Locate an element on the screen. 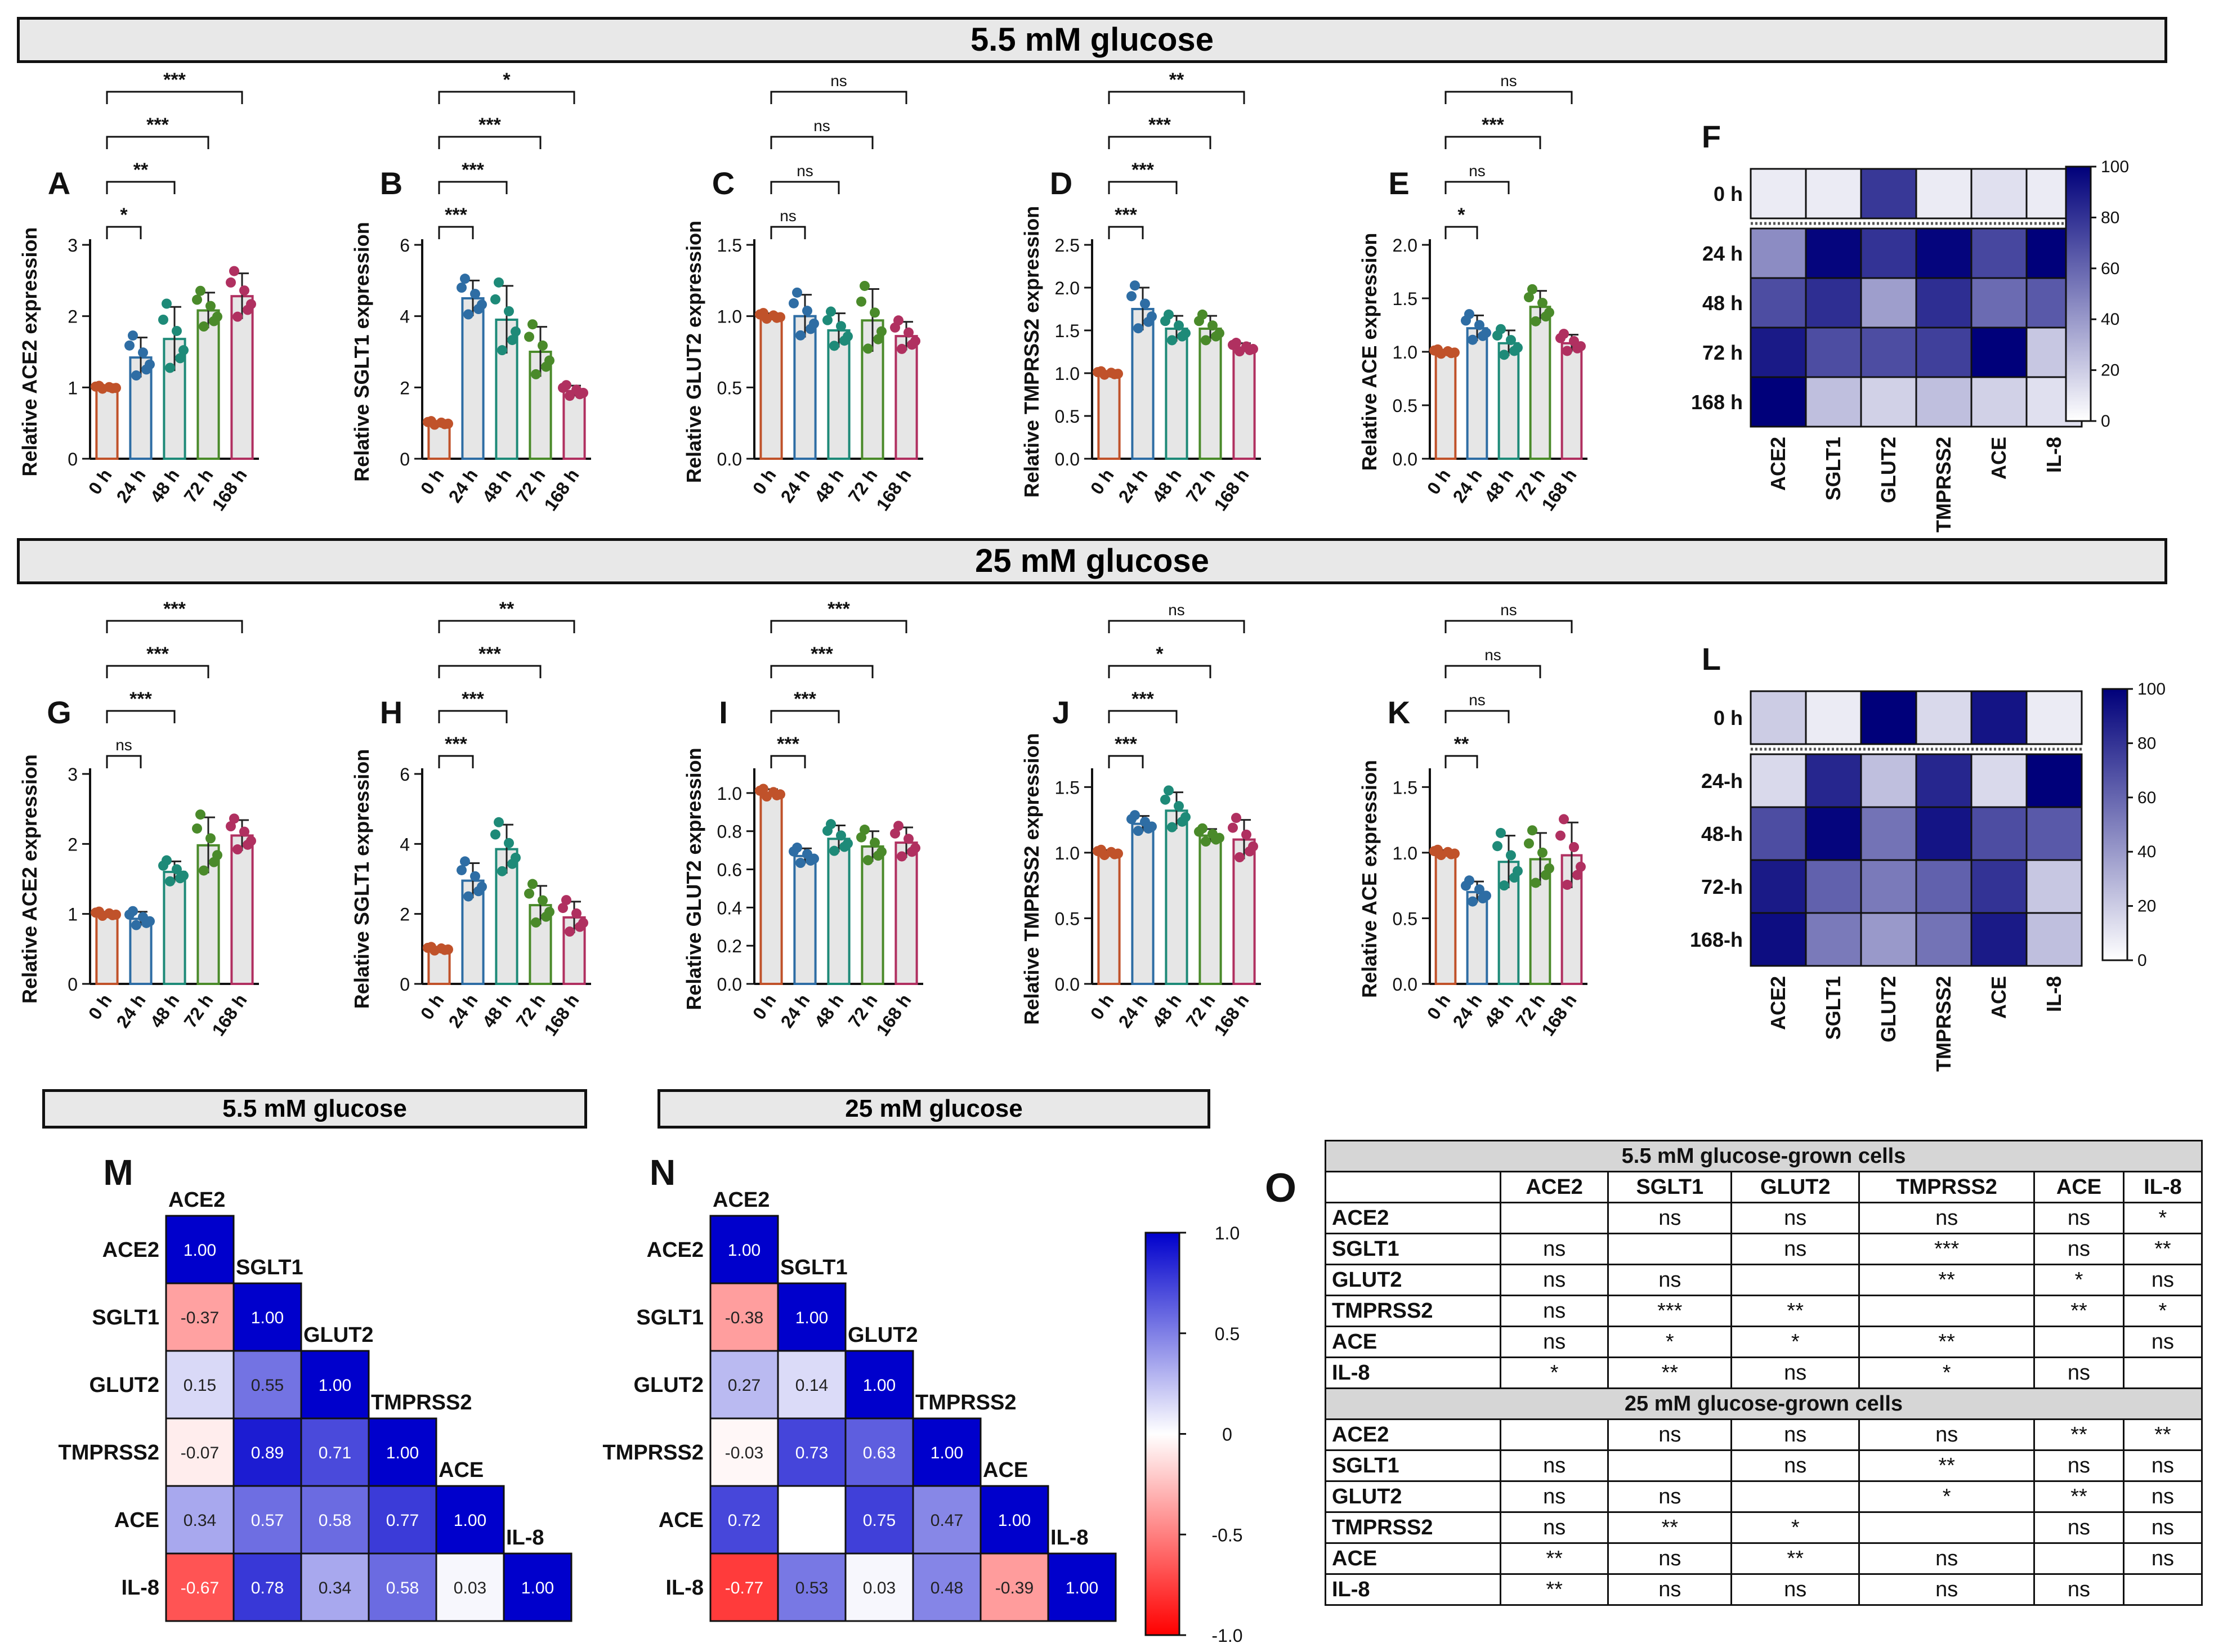 The width and height of the screenshot is (2214, 1652). corr0-col-label: ACE is located at coordinates (461, 1470).